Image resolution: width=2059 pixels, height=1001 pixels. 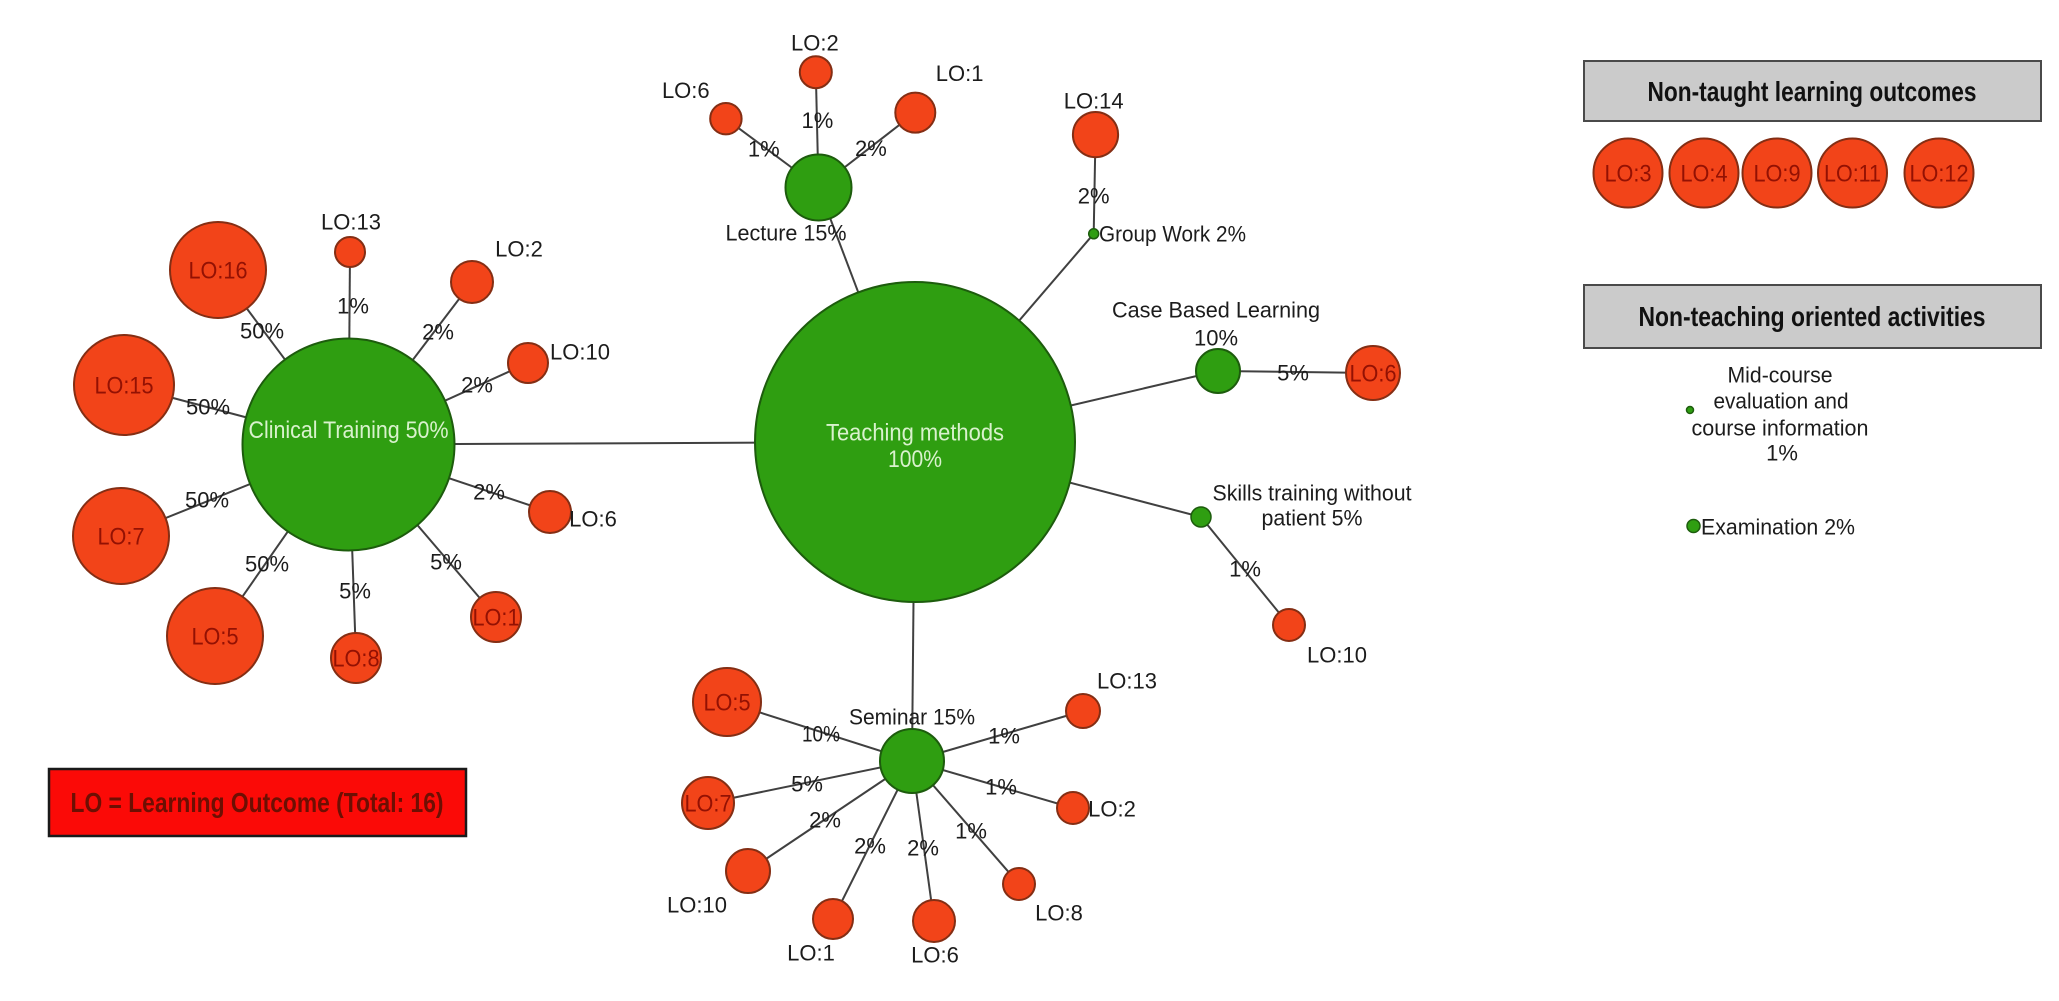 I want to click on svg-text: evaluation and, so click(x=1781, y=401).